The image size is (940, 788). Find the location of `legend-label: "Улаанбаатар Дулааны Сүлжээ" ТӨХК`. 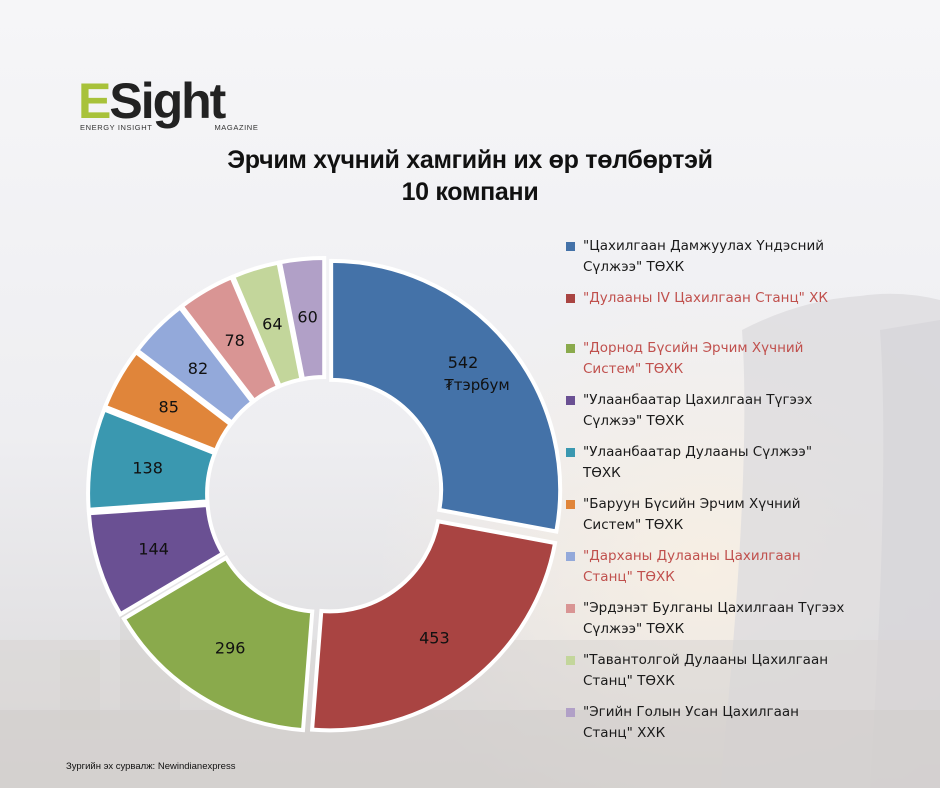

legend-label: "Улаанбаатар Дулааны Сүлжээ" ТӨХК is located at coordinates (698, 462).